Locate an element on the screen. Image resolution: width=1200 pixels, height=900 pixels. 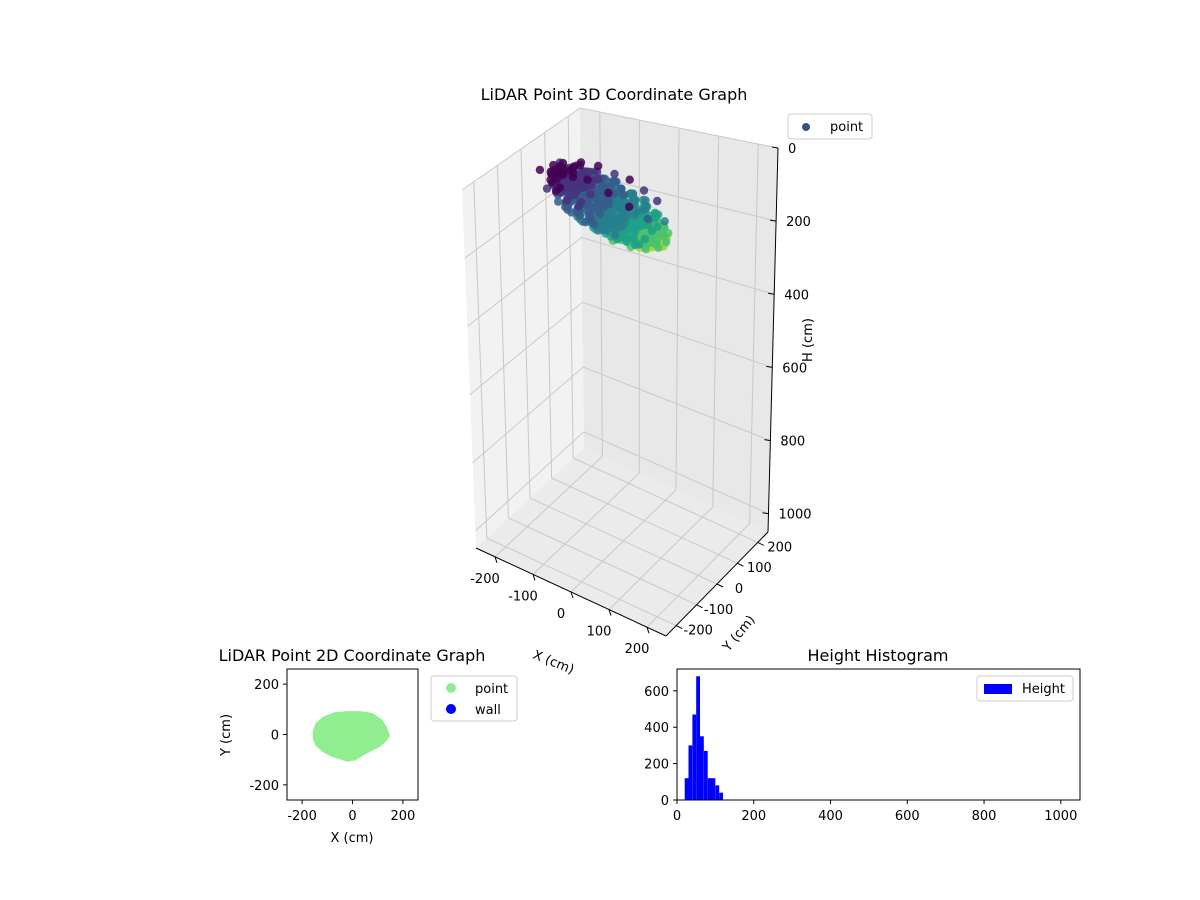
legend-histogram-swatch is located at coordinates (998, 689).